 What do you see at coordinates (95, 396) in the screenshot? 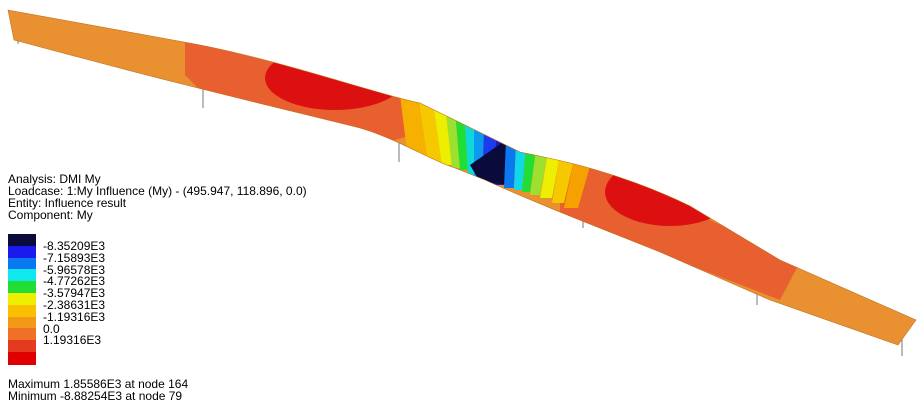
I see `minimum-value: Minimum -8.88254E3 at node 79` at bounding box center [95, 396].